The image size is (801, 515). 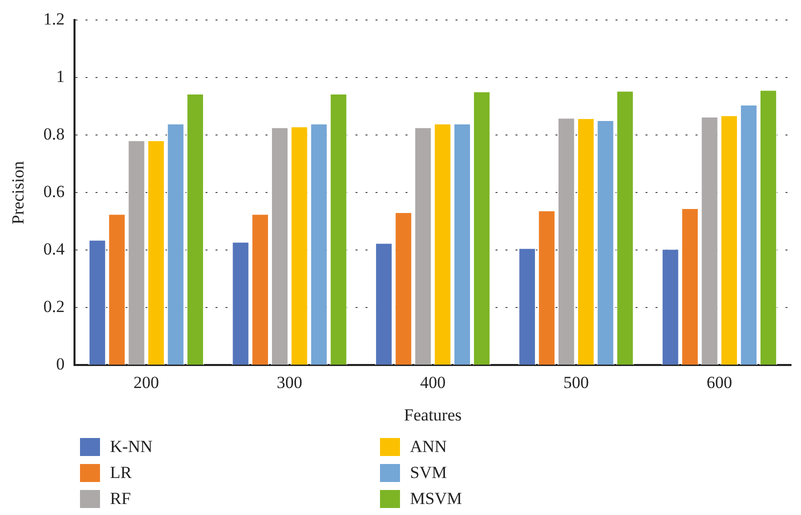 What do you see at coordinates (289, 382) in the screenshot?
I see `x-tick-label: 300` at bounding box center [289, 382].